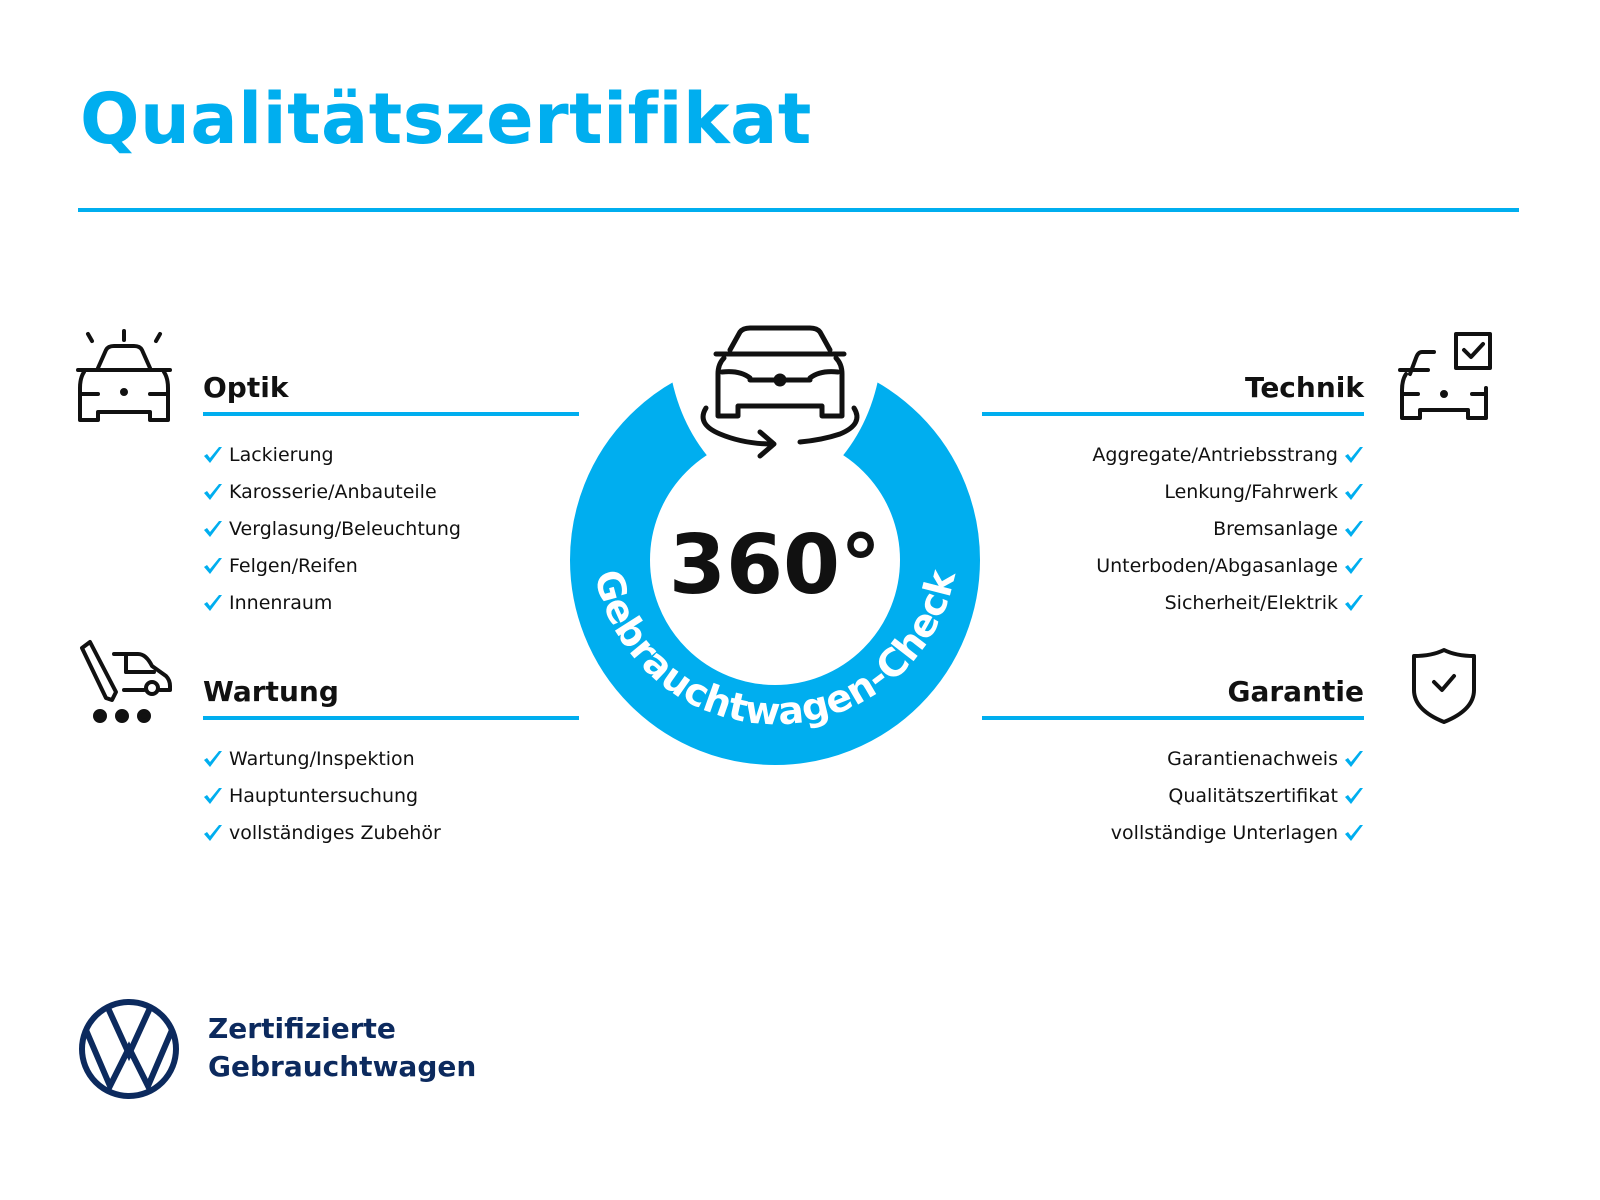 This screenshot has width=1600, height=1200. I want to click on title-divider, so click(798, 210).